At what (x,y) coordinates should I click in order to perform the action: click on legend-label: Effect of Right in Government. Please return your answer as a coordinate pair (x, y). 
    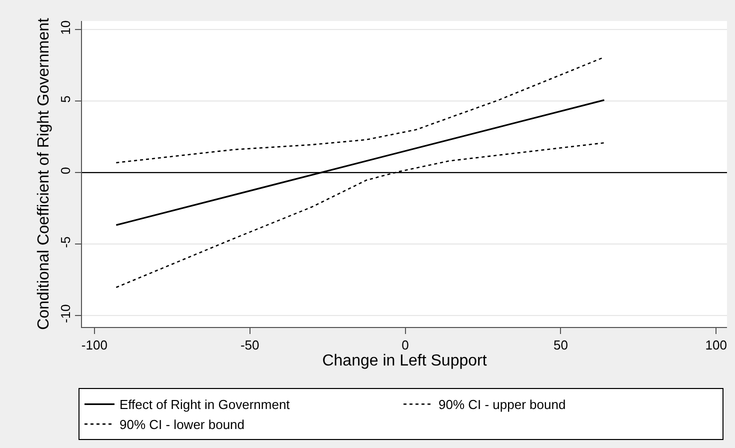
    Looking at the image, I should click on (205, 404).